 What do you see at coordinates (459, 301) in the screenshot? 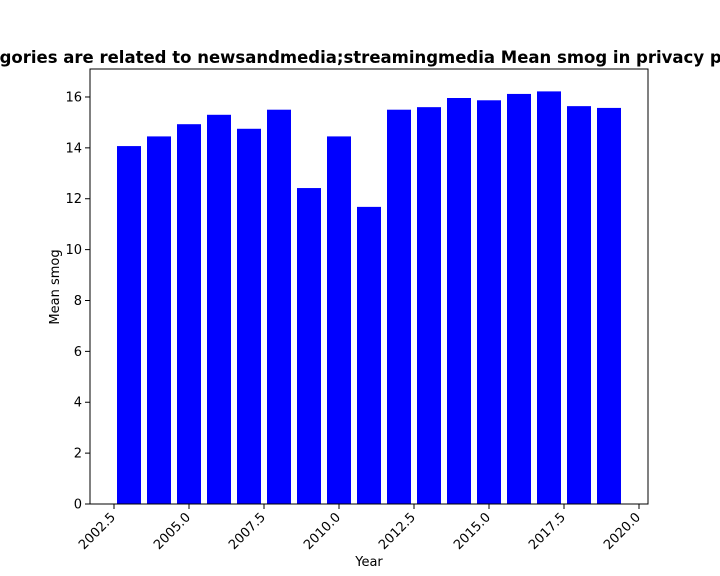
I see `bar-2014` at bounding box center [459, 301].